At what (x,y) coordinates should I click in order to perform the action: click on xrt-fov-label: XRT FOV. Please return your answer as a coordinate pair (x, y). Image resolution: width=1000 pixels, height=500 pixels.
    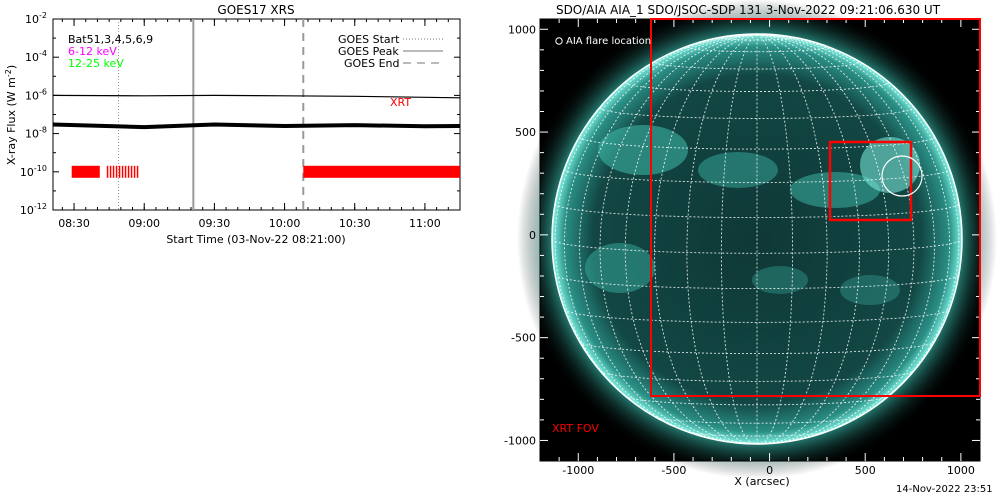
    Looking at the image, I should click on (575, 428).